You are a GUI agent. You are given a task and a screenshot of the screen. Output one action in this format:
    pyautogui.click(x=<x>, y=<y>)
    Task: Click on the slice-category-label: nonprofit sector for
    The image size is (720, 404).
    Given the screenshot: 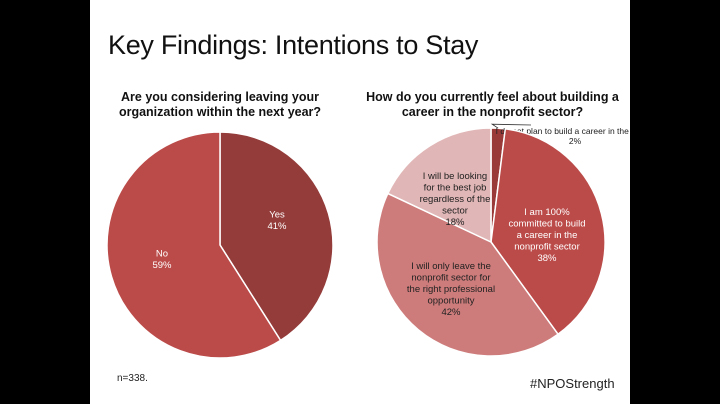 What is the action you would take?
    pyautogui.click(x=450, y=278)
    